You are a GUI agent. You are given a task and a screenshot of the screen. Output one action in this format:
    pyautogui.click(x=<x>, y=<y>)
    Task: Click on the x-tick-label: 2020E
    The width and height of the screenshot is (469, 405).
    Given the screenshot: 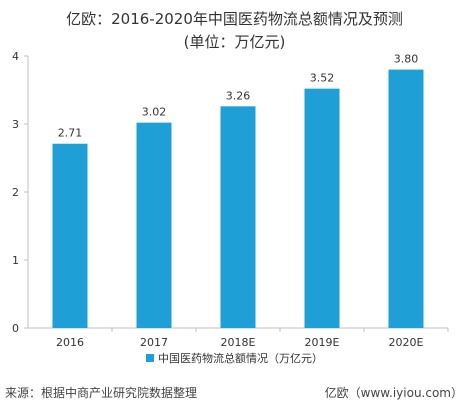 What is the action you would take?
    pyautogui.click(x=406, y=342)
    